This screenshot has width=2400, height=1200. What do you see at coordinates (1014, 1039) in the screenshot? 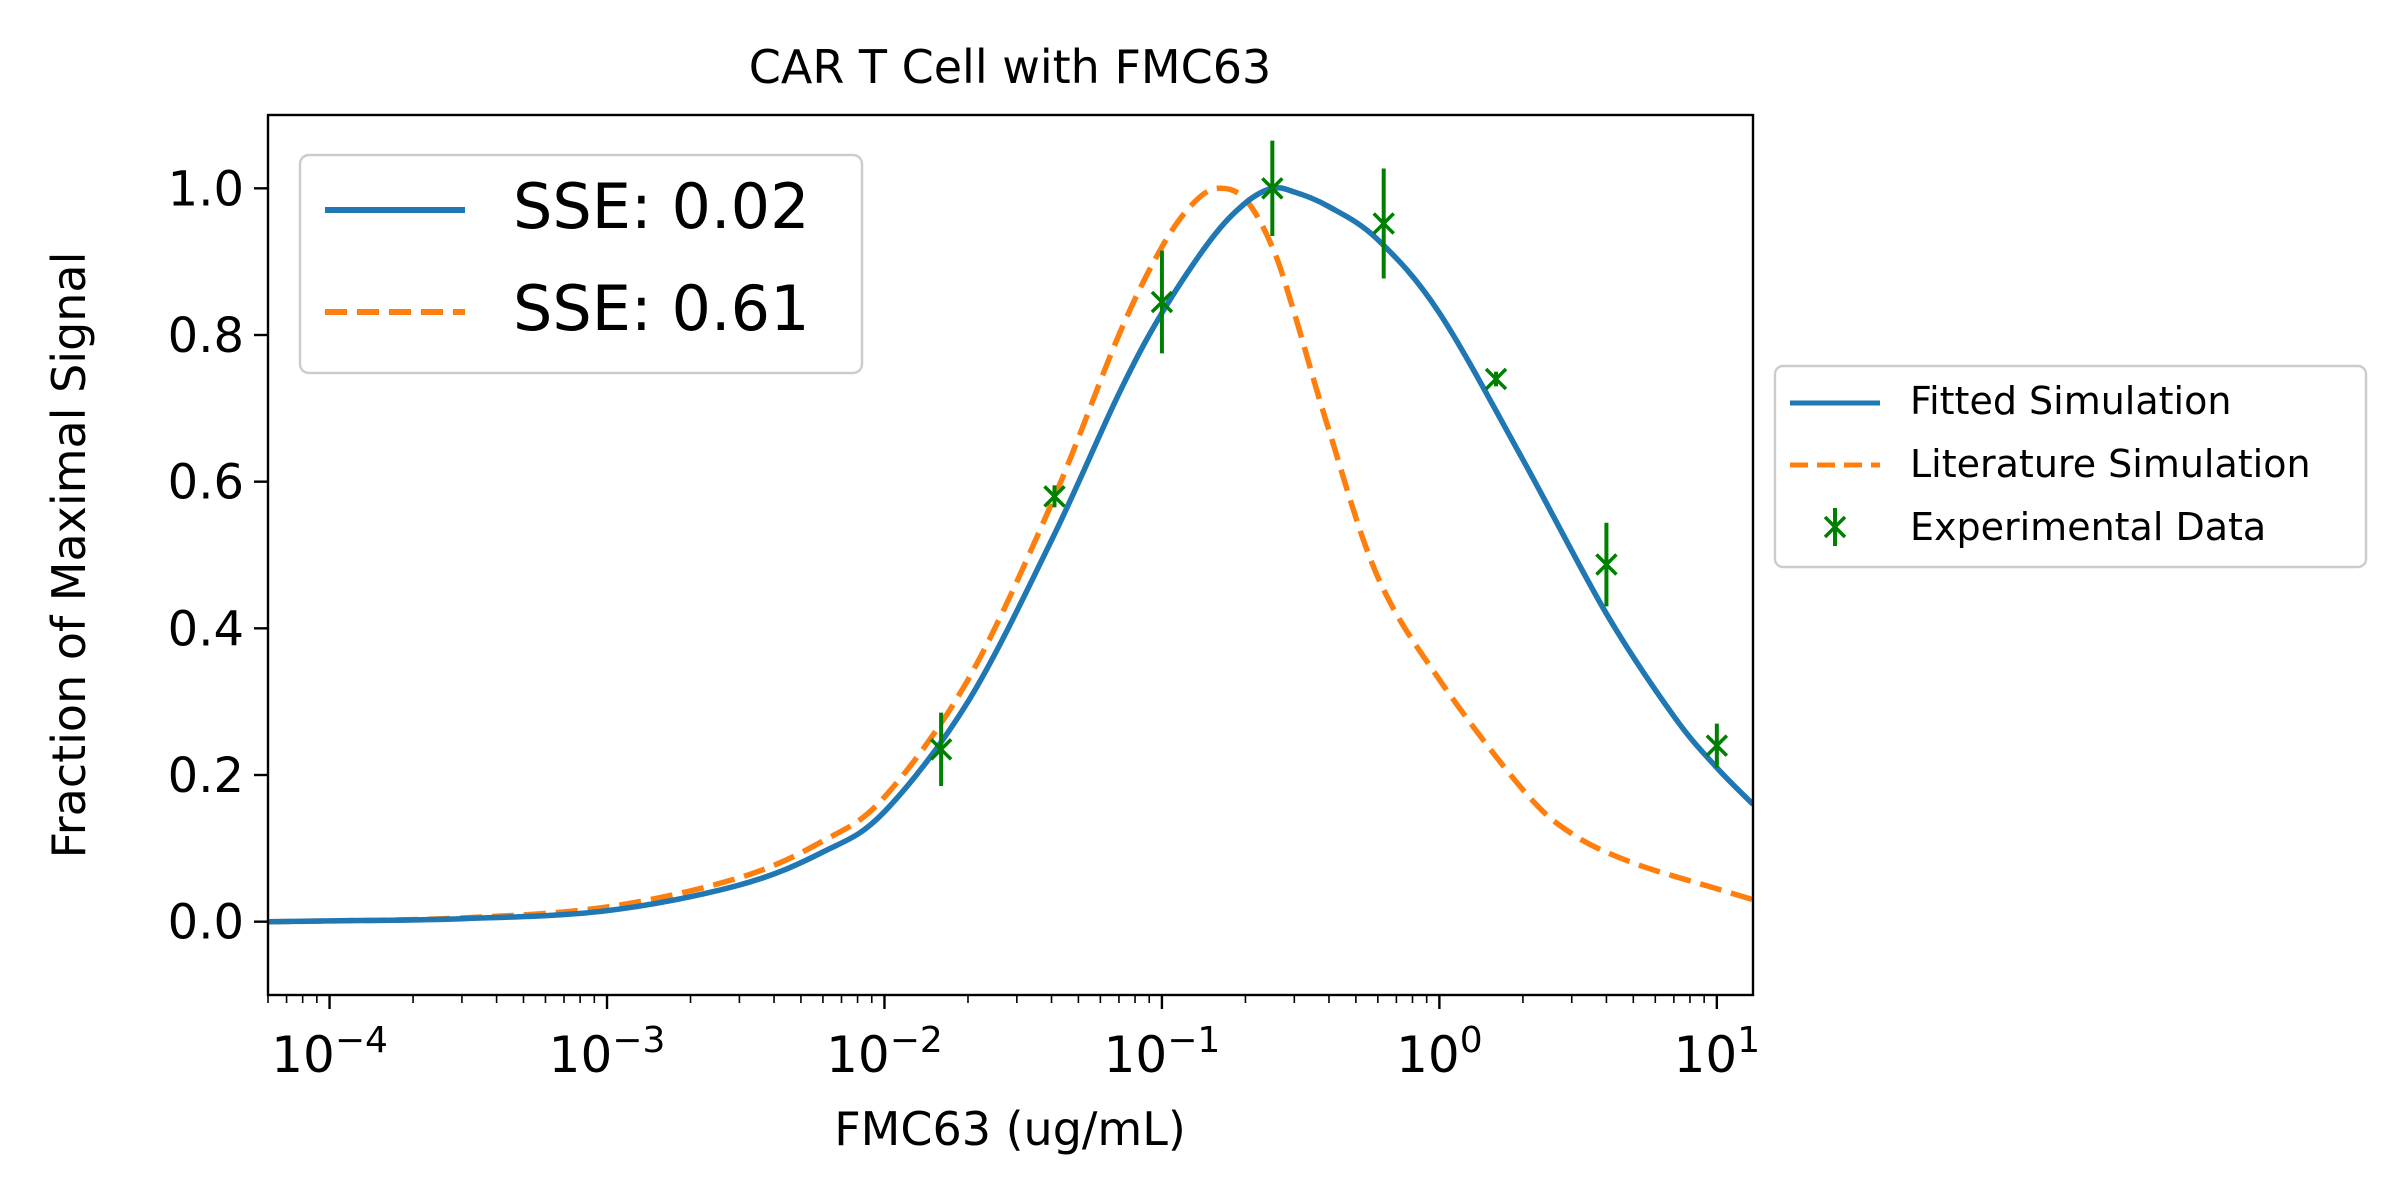
I see `x-axis-ticks: 10⁻⁴ 10⁻³ 10⁻² 10⁻¹ 10⁰ 10¹` at bounding box center [1014, 1039].